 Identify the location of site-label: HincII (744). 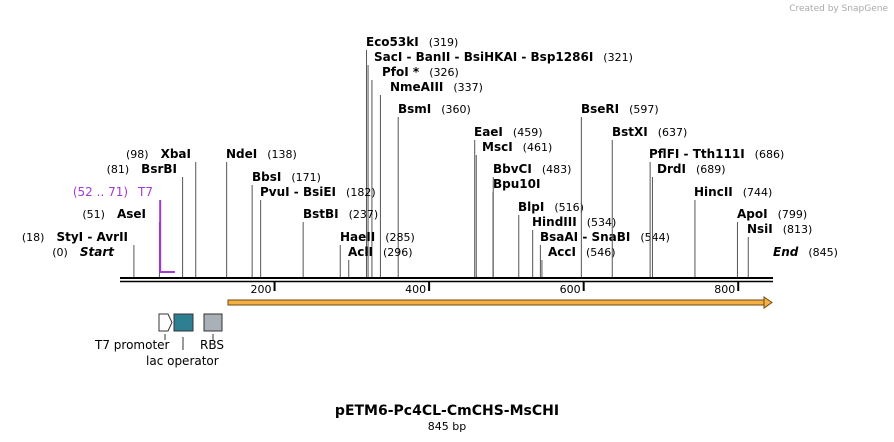
(733, 192).